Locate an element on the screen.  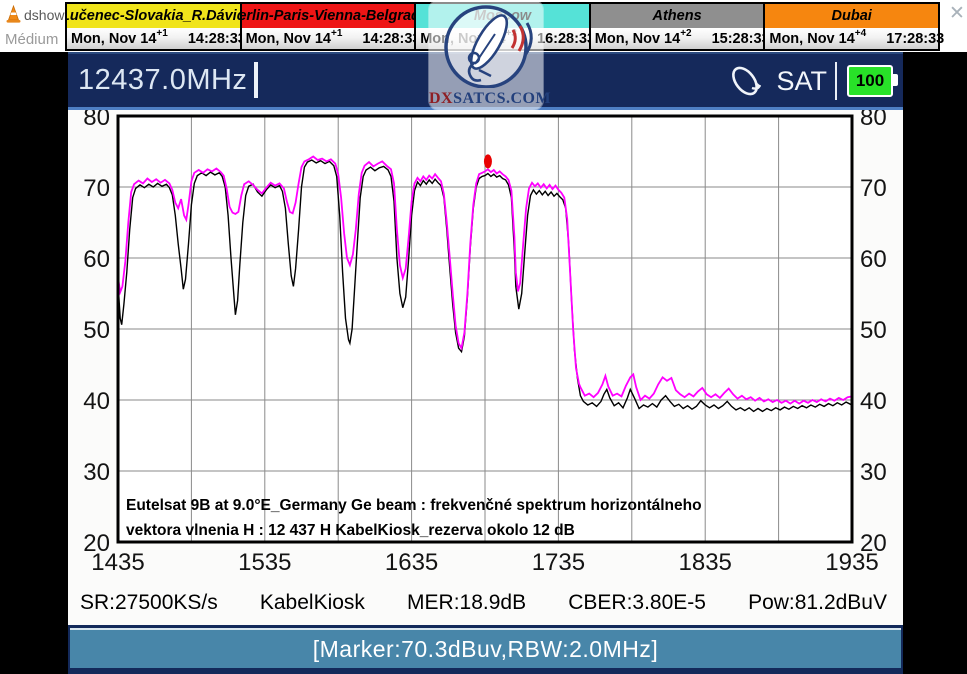
svg-text: 1835 is located at coordinates (705, 562).